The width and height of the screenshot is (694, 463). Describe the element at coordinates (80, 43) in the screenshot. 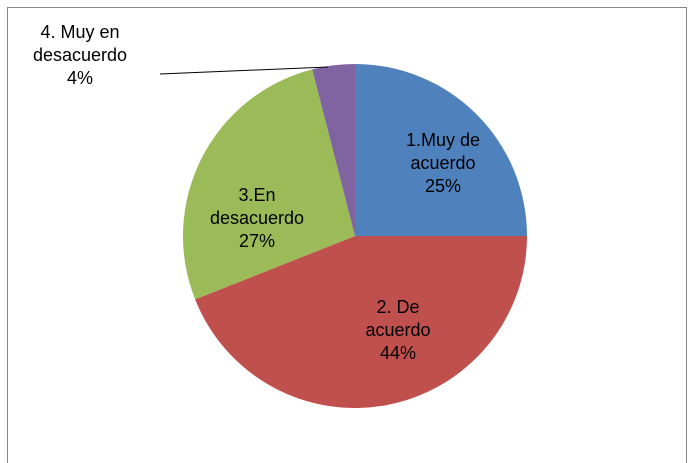

I see `category-label: 4. Muy en desacuerdo` at that location.